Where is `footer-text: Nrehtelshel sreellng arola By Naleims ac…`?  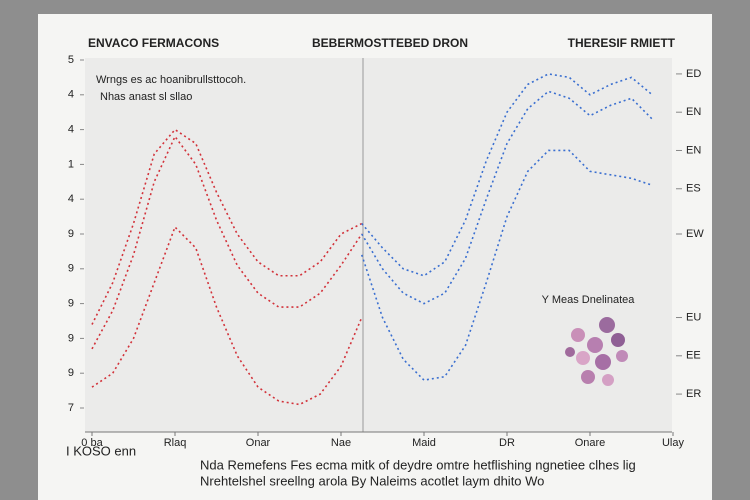
footer-text: Nrehtelshel sreellng arola By Naleims ac… is located at coordinates (372, 480).